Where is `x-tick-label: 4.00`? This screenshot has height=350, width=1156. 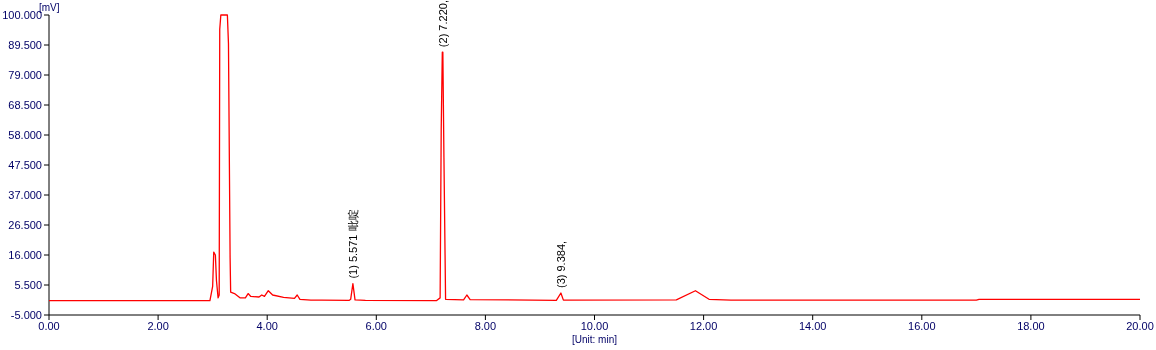
x-tick-label: 4.00 is located at coordinates (267, 326).